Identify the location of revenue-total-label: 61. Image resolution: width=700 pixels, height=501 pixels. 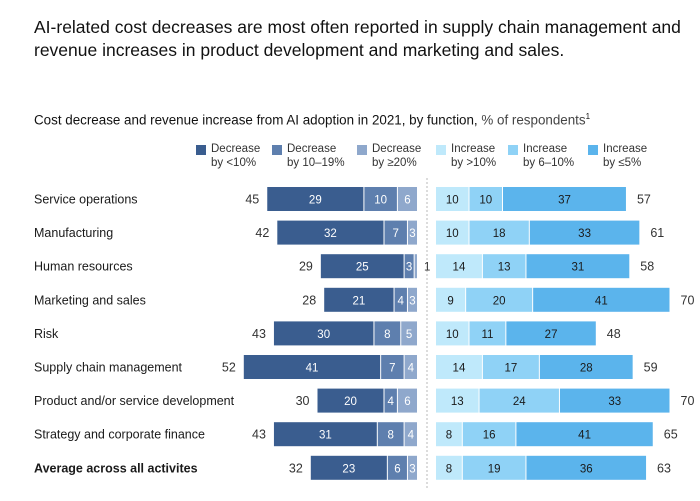
(657, 233).